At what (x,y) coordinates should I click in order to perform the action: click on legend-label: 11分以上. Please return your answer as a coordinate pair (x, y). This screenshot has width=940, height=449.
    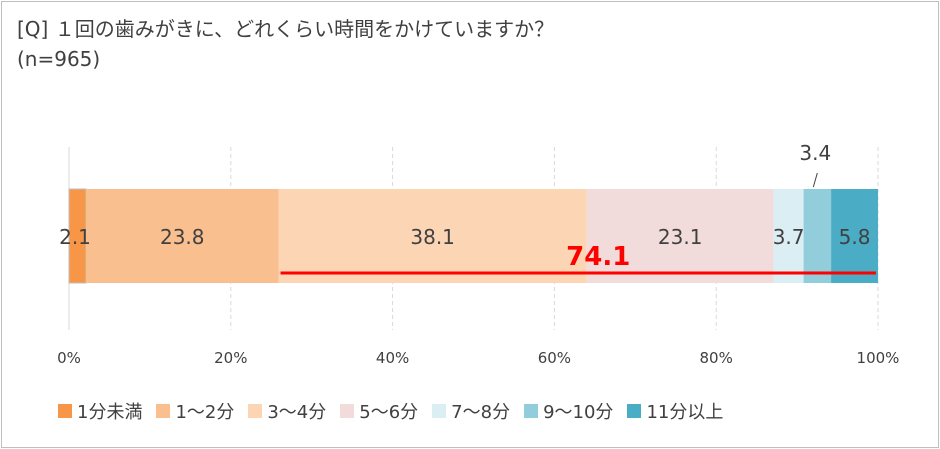
    Looking at the image, I should click on (685, 412).